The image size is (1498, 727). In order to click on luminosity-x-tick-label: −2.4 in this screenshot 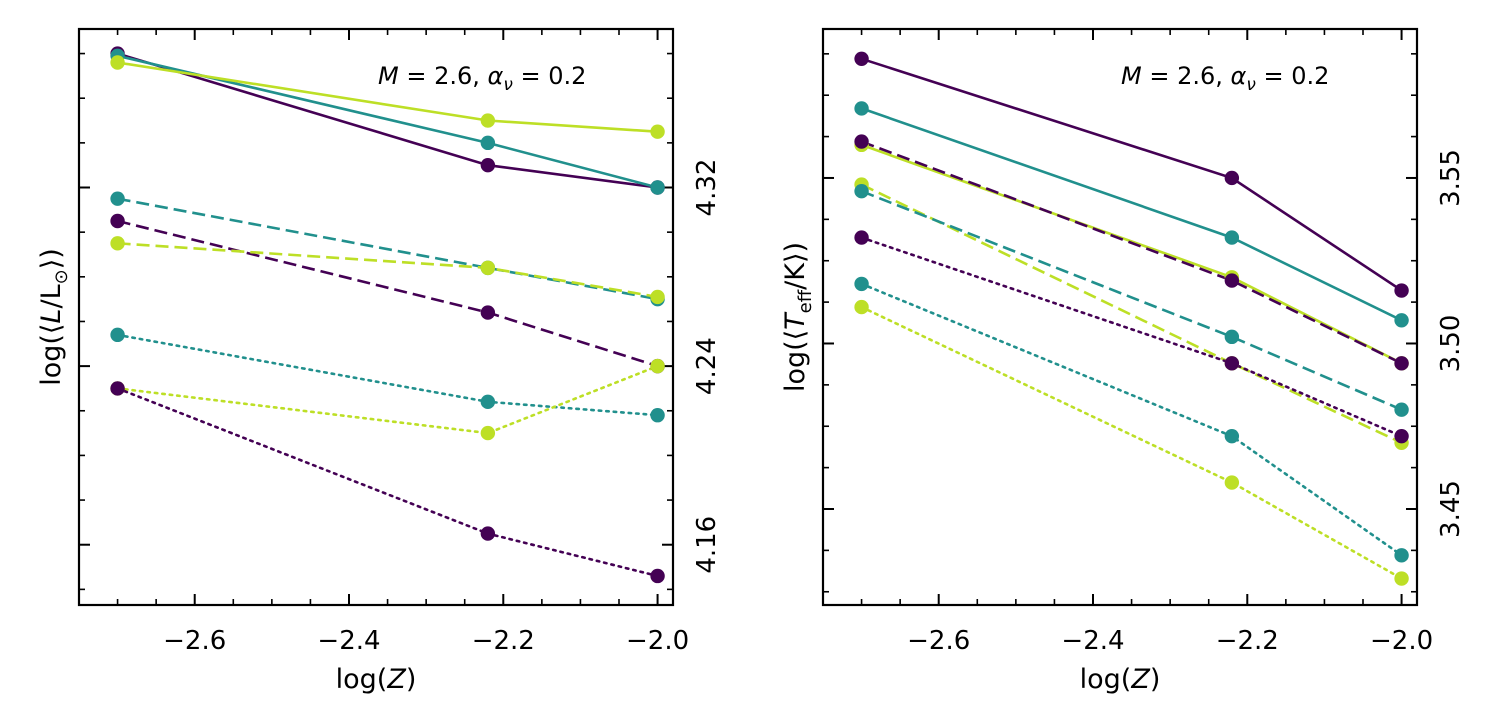, I will do `click(348, 641)`.